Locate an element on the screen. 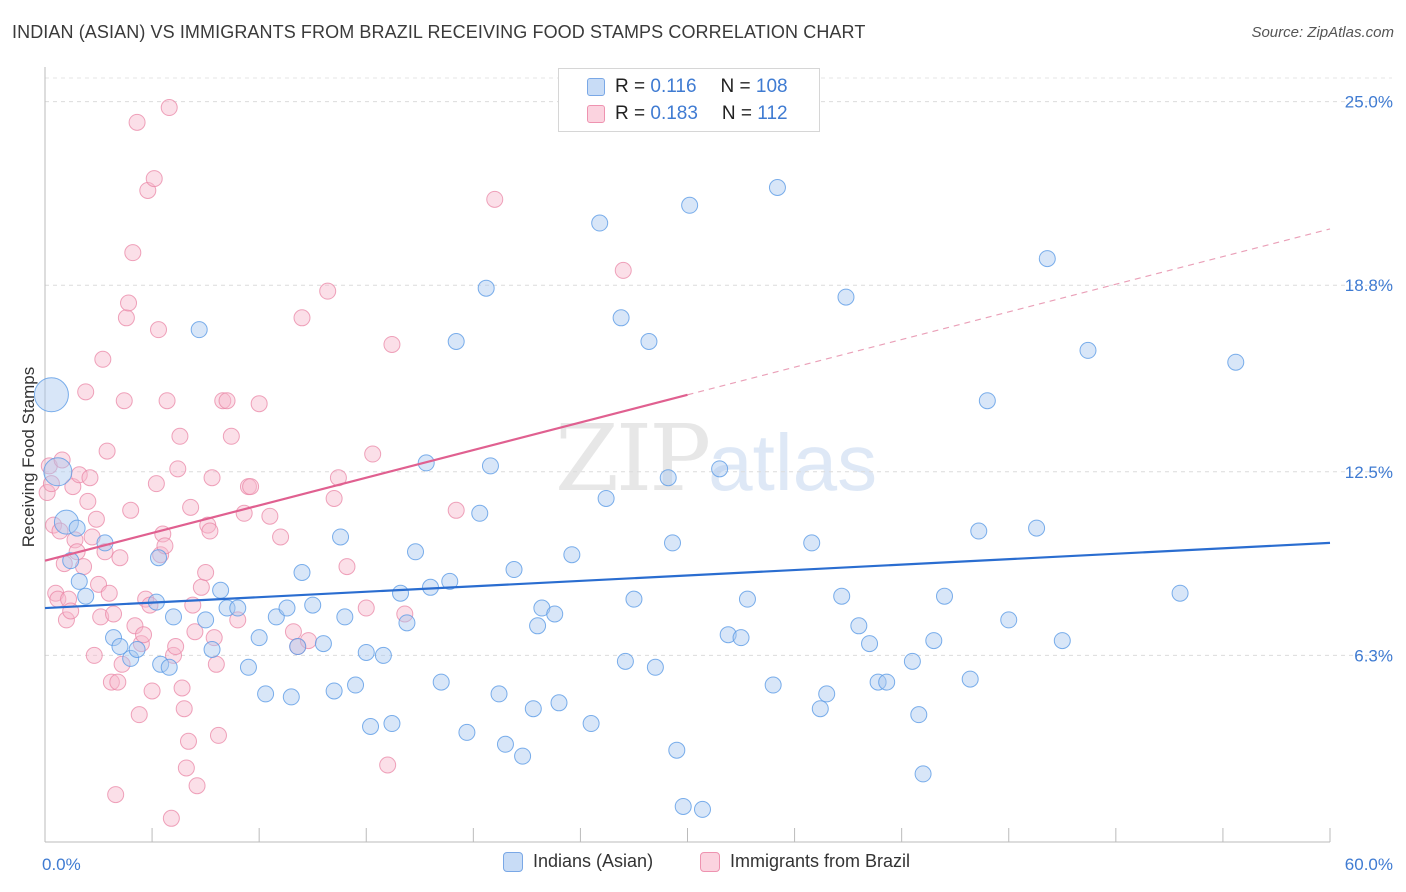 This screenshot has height=892, width=1406. series-legend-brazil: Immigrants from Brazil is located at coordinates (805, 861).